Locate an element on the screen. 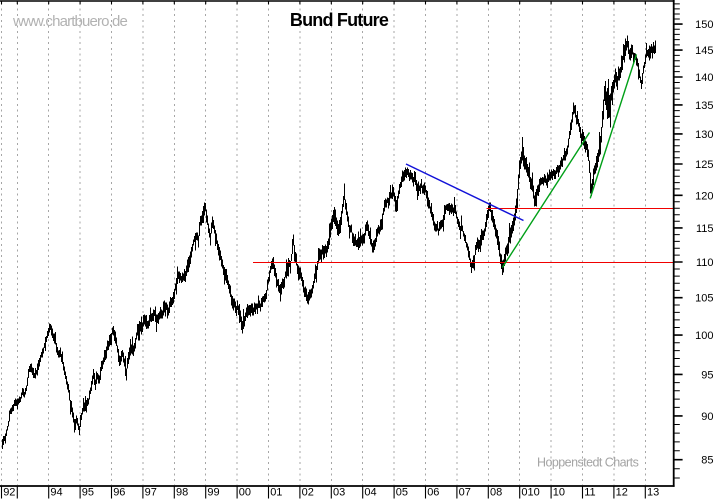 Image resolution: width=717 pixels, height=504 pixels. svg-text: 96 is located at coordinates (119, 493).